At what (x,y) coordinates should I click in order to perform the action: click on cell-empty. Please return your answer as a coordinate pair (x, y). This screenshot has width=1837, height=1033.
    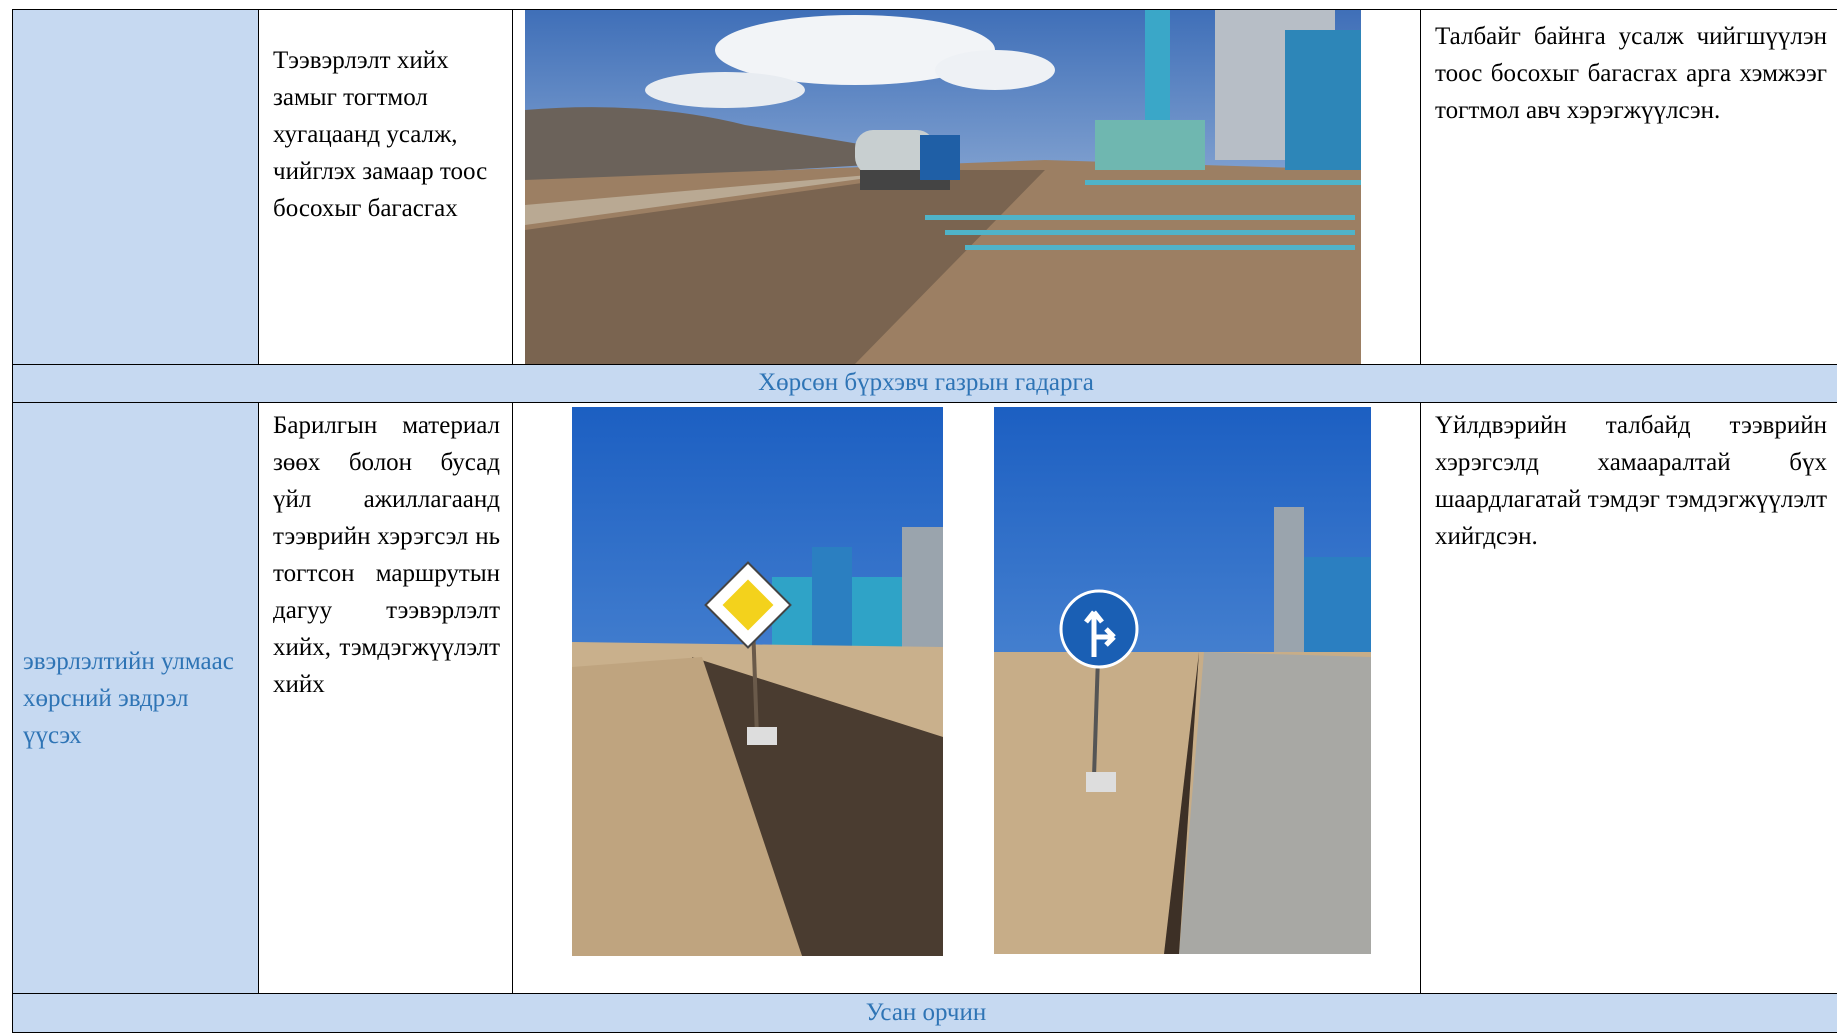
    Looking at the image, I should click on (135, 187).